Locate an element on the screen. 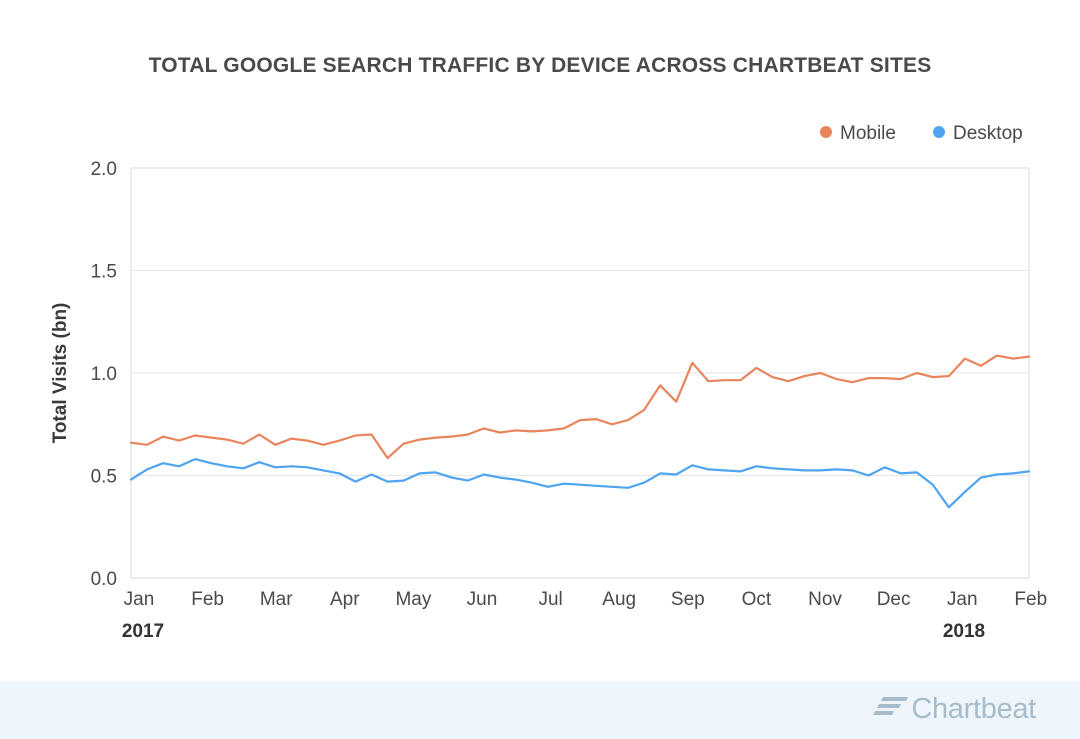 The height and width of the screenshot is (739, 1080). y-tick-label: 2.0 is located at coordinates (104, 169).